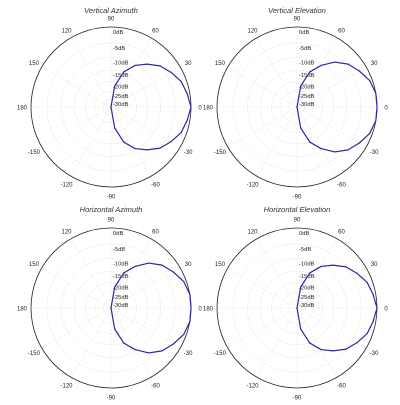  I want to click on chart-title: Vertical Elevation, so click(297, 10).